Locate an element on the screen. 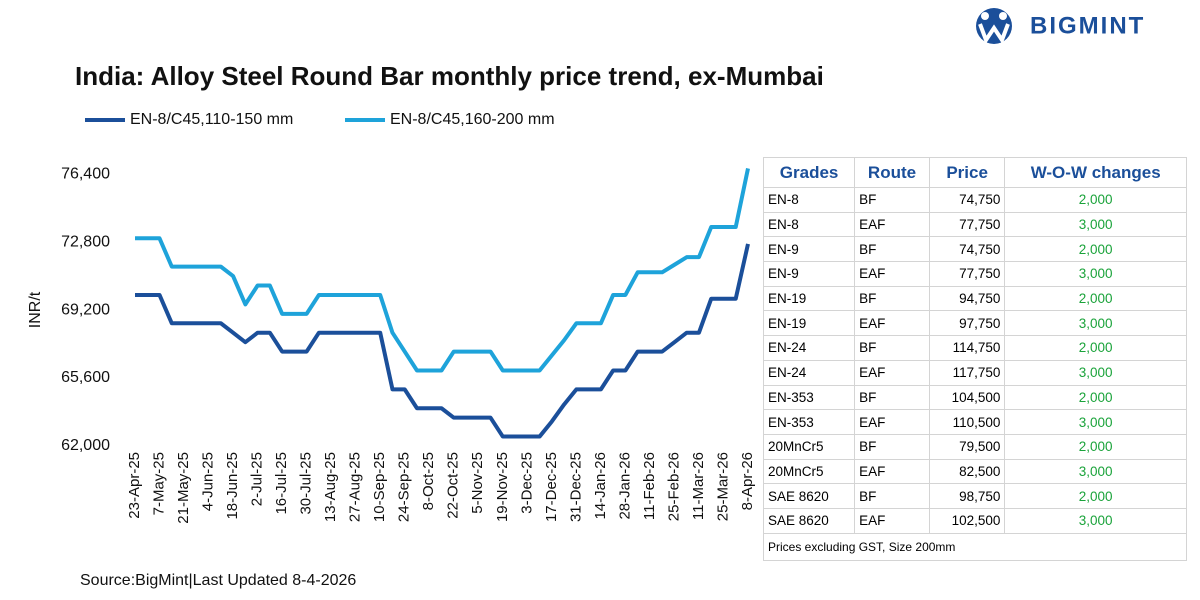 The height and width of the screenshot is (600, 1200). x-tick-label: 18-Jun-25 is located at coordinates (232, 486).